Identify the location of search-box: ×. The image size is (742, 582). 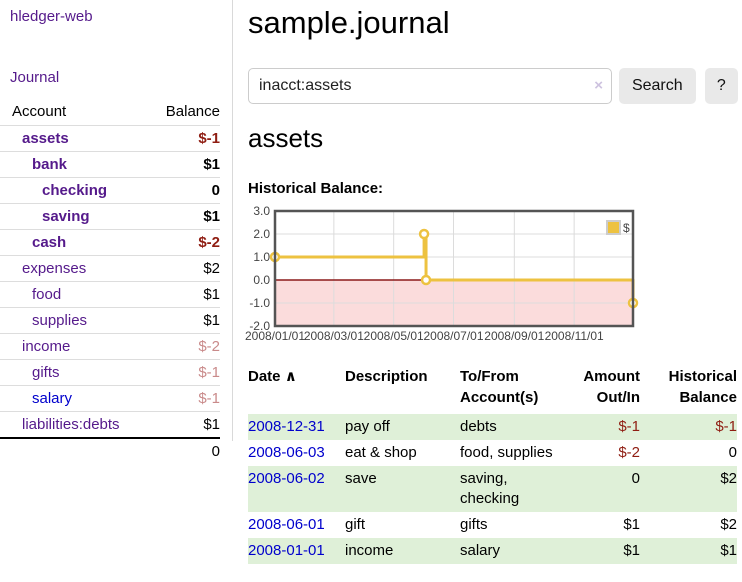
(430, 86).